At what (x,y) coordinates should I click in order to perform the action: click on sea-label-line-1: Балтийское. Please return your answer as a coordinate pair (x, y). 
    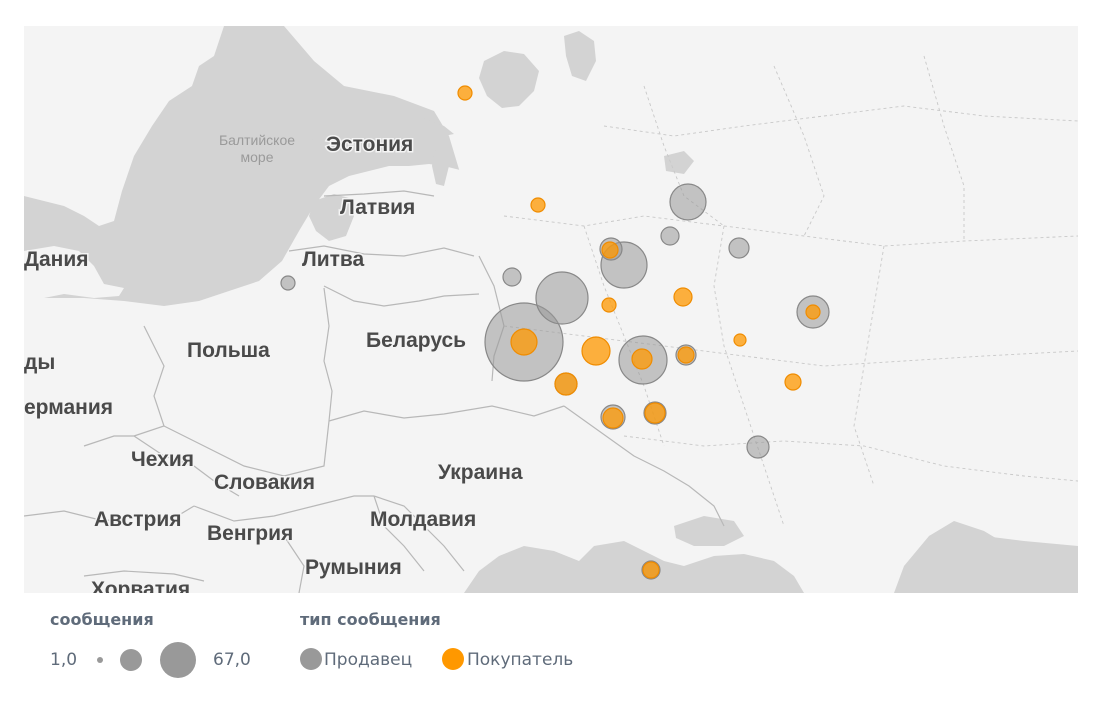
    Looking at the image, I should click on (257, 140).